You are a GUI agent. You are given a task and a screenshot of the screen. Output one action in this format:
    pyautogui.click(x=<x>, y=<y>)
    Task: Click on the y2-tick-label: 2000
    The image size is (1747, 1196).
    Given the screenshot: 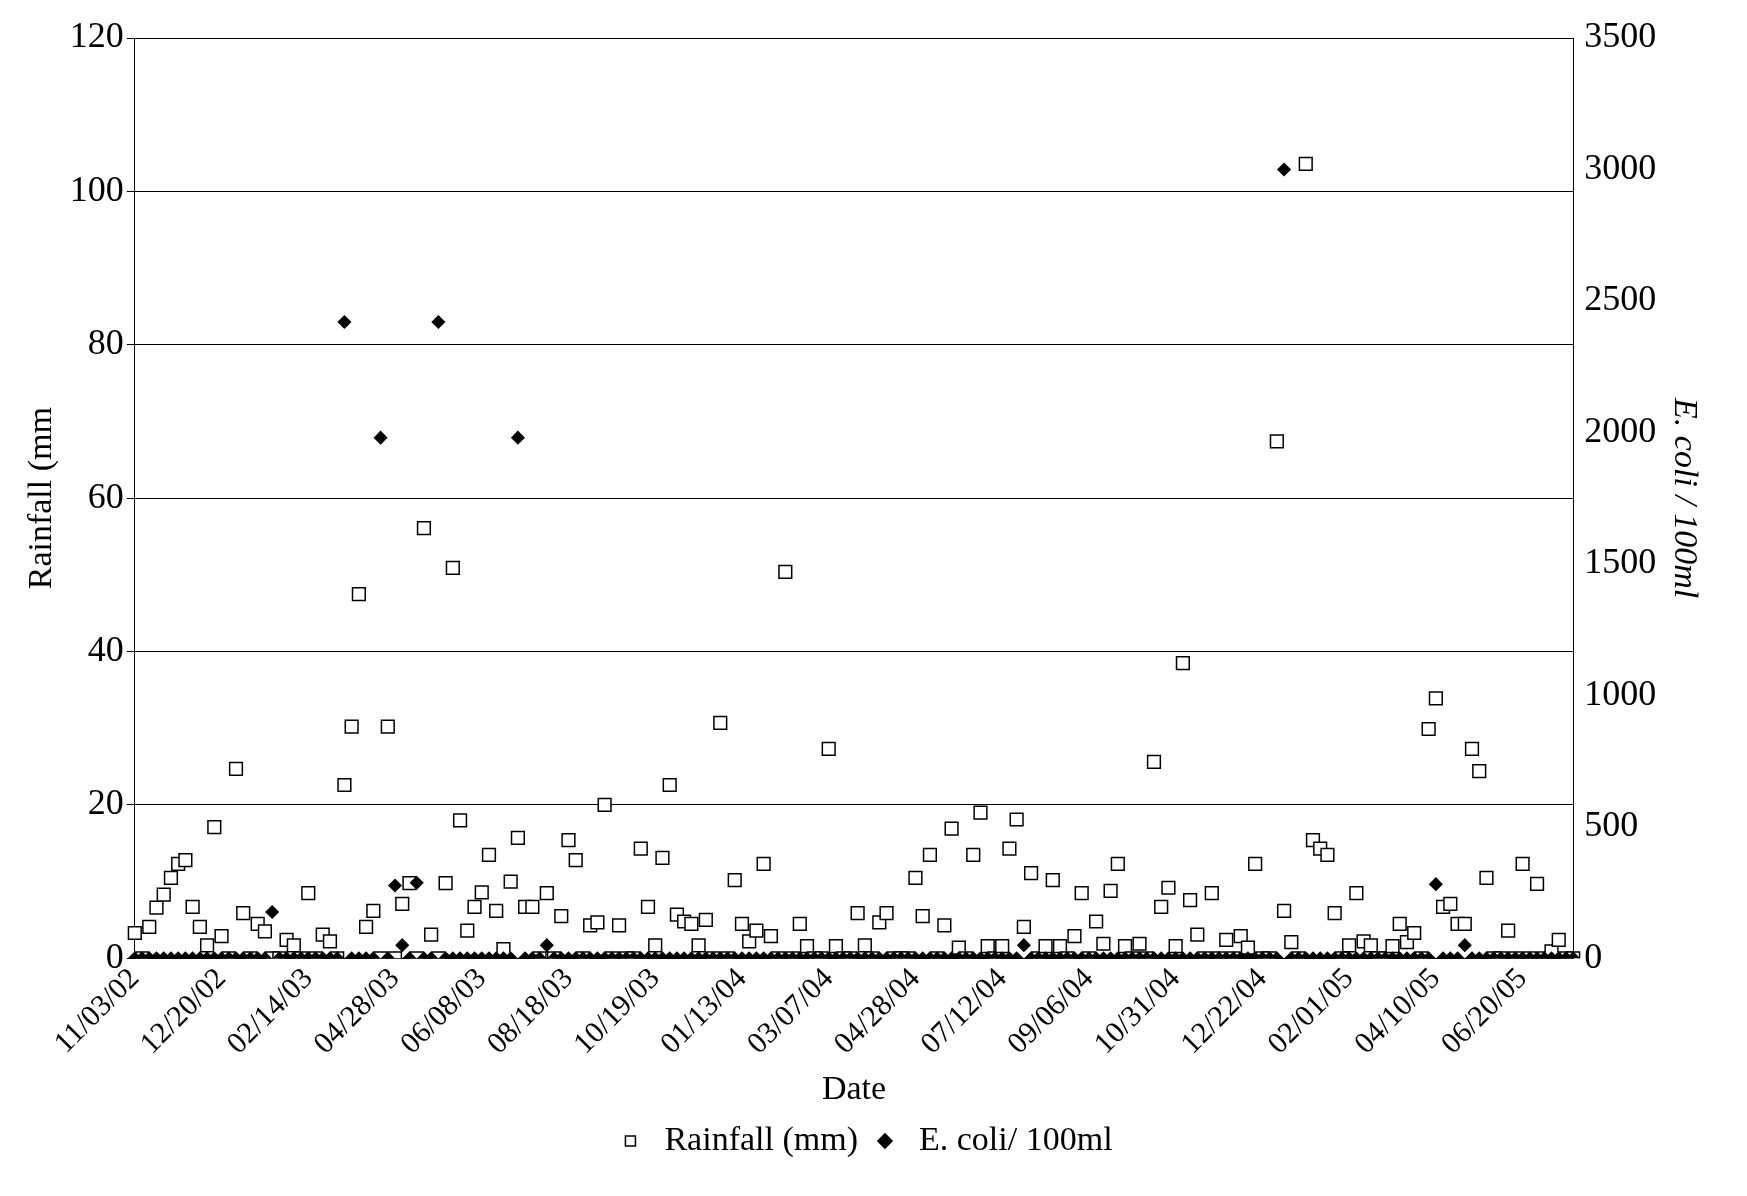 What is the action you would take?
    pyautogui.click(x=1620, y=429)
    